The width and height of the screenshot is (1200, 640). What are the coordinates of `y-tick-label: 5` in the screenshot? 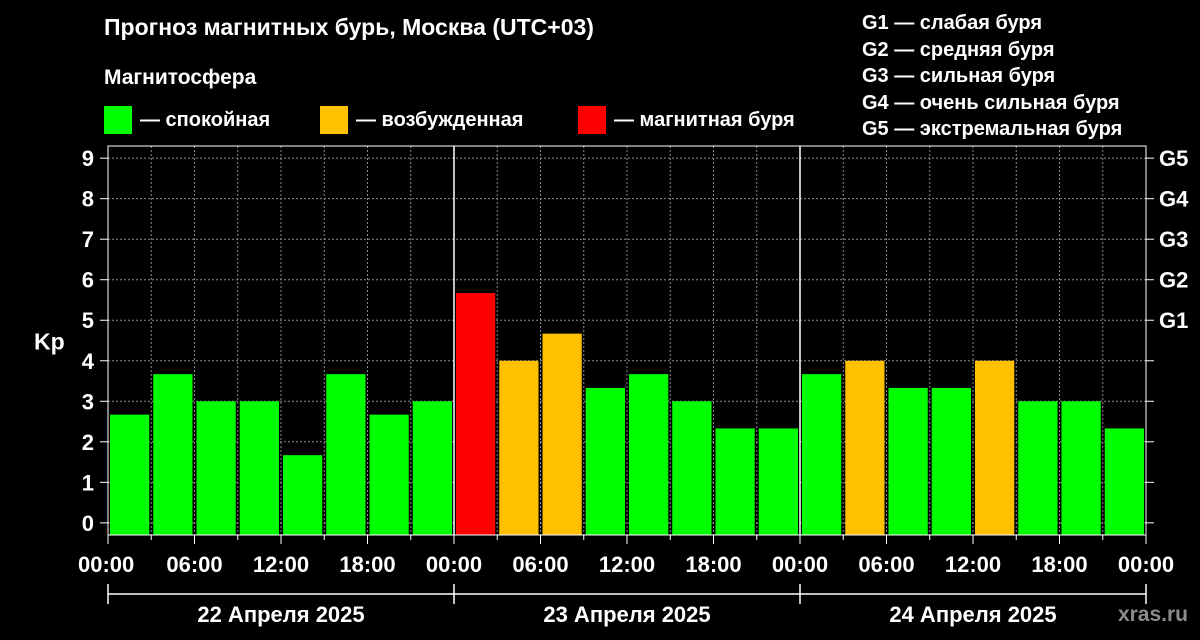 It's located at (88, 320).